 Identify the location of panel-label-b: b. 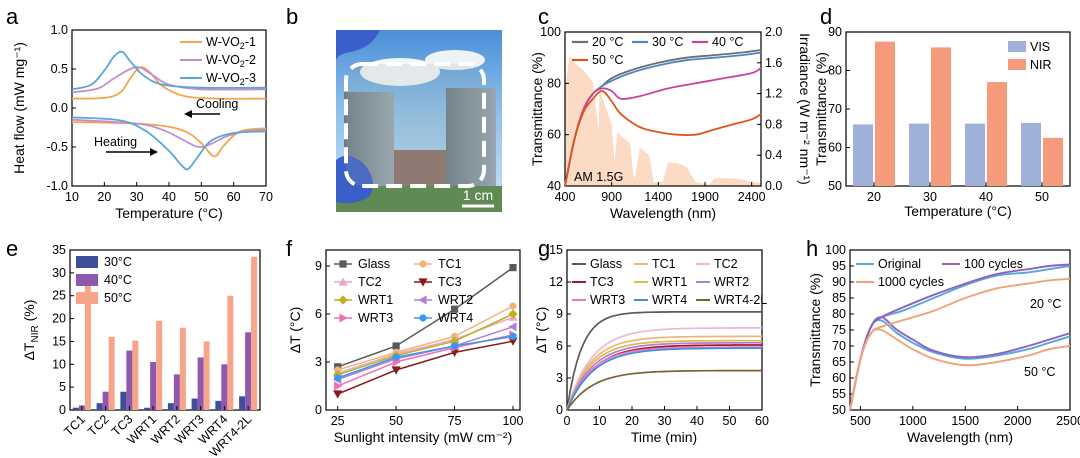
(292, 16).